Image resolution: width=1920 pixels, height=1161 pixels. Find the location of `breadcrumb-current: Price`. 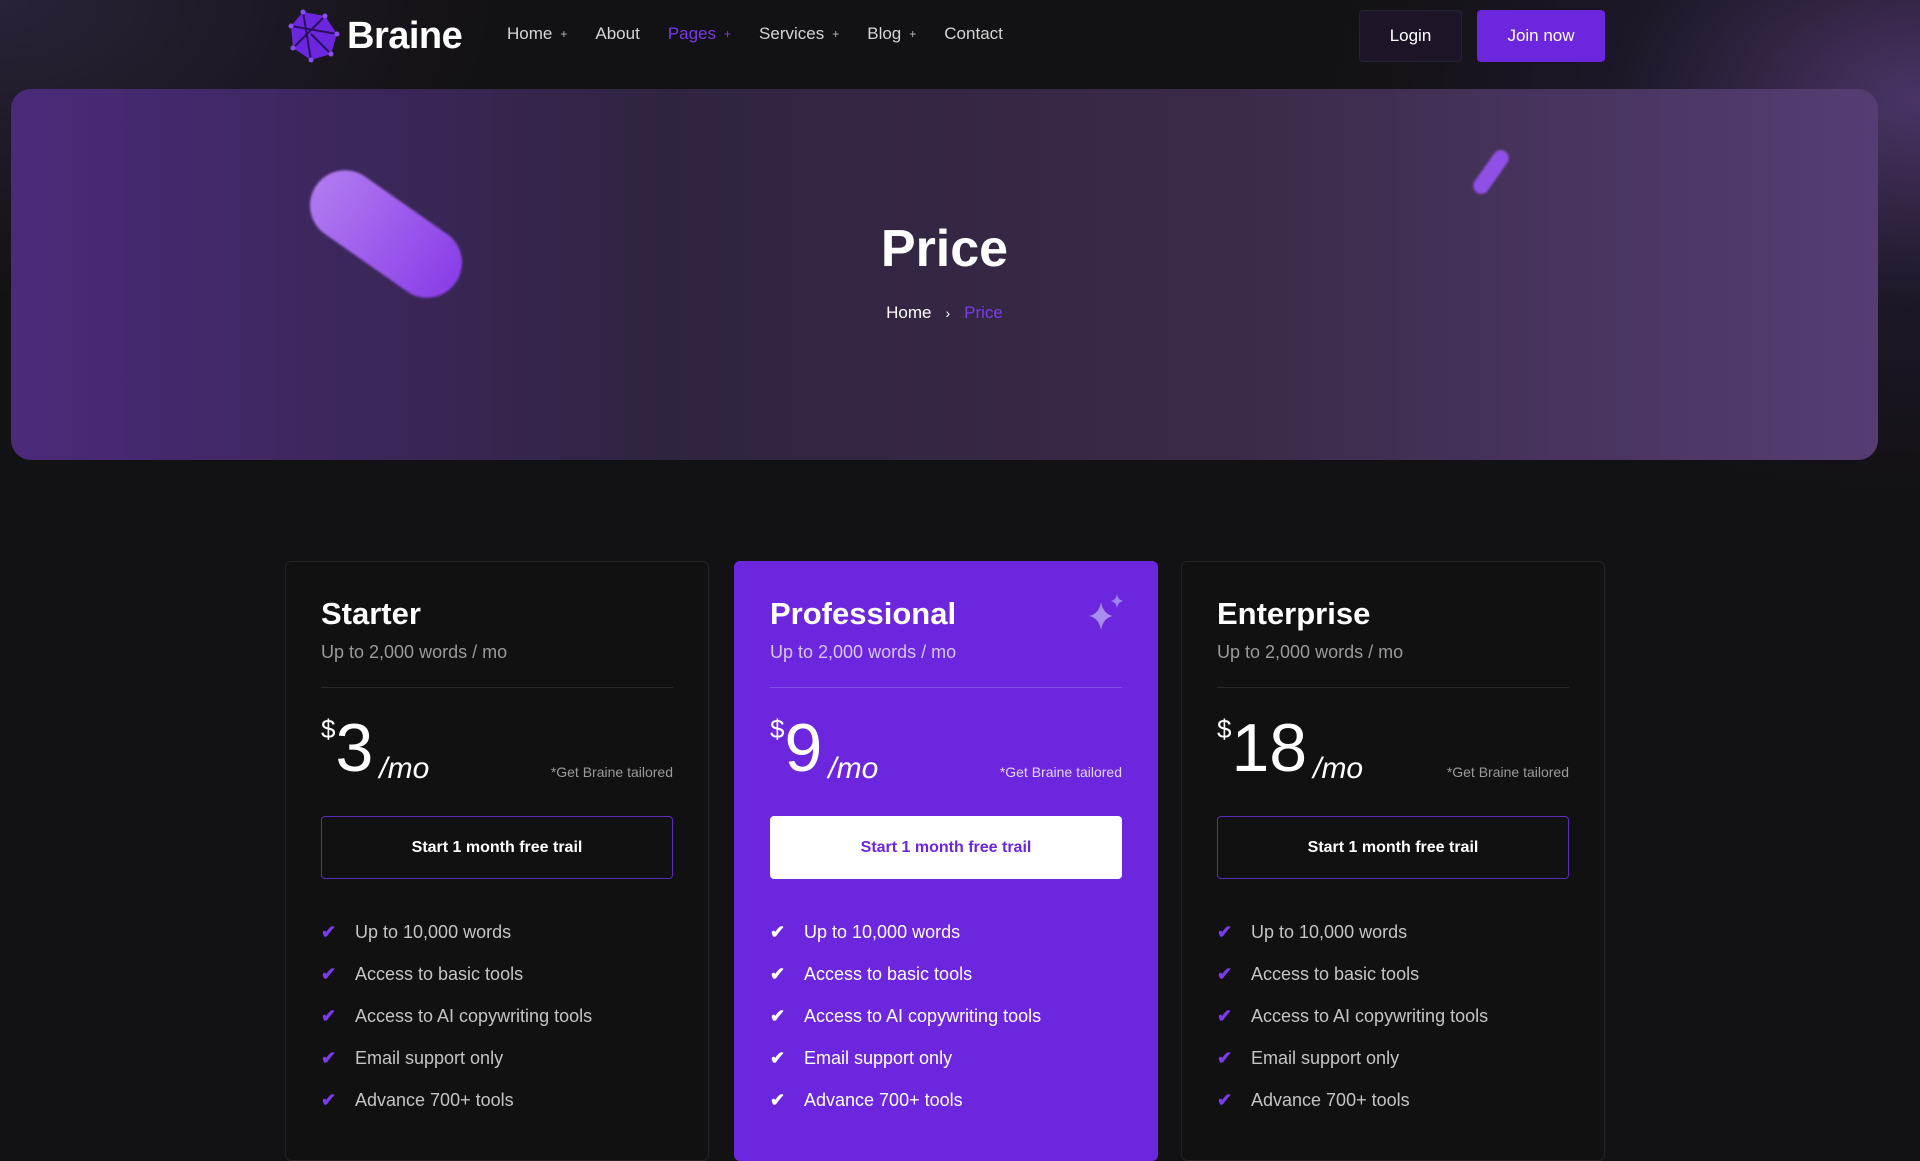

breadcrumb-current: Price is located at coordinates (983, 312).